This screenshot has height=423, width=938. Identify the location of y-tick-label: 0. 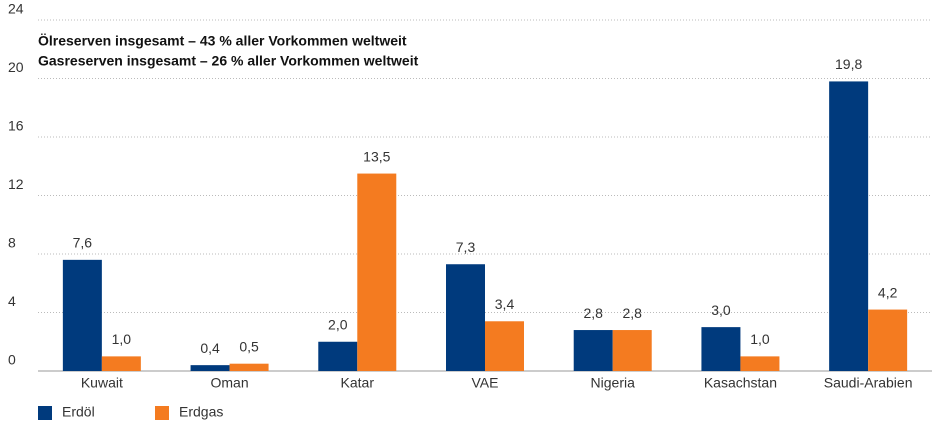
(12, 360).